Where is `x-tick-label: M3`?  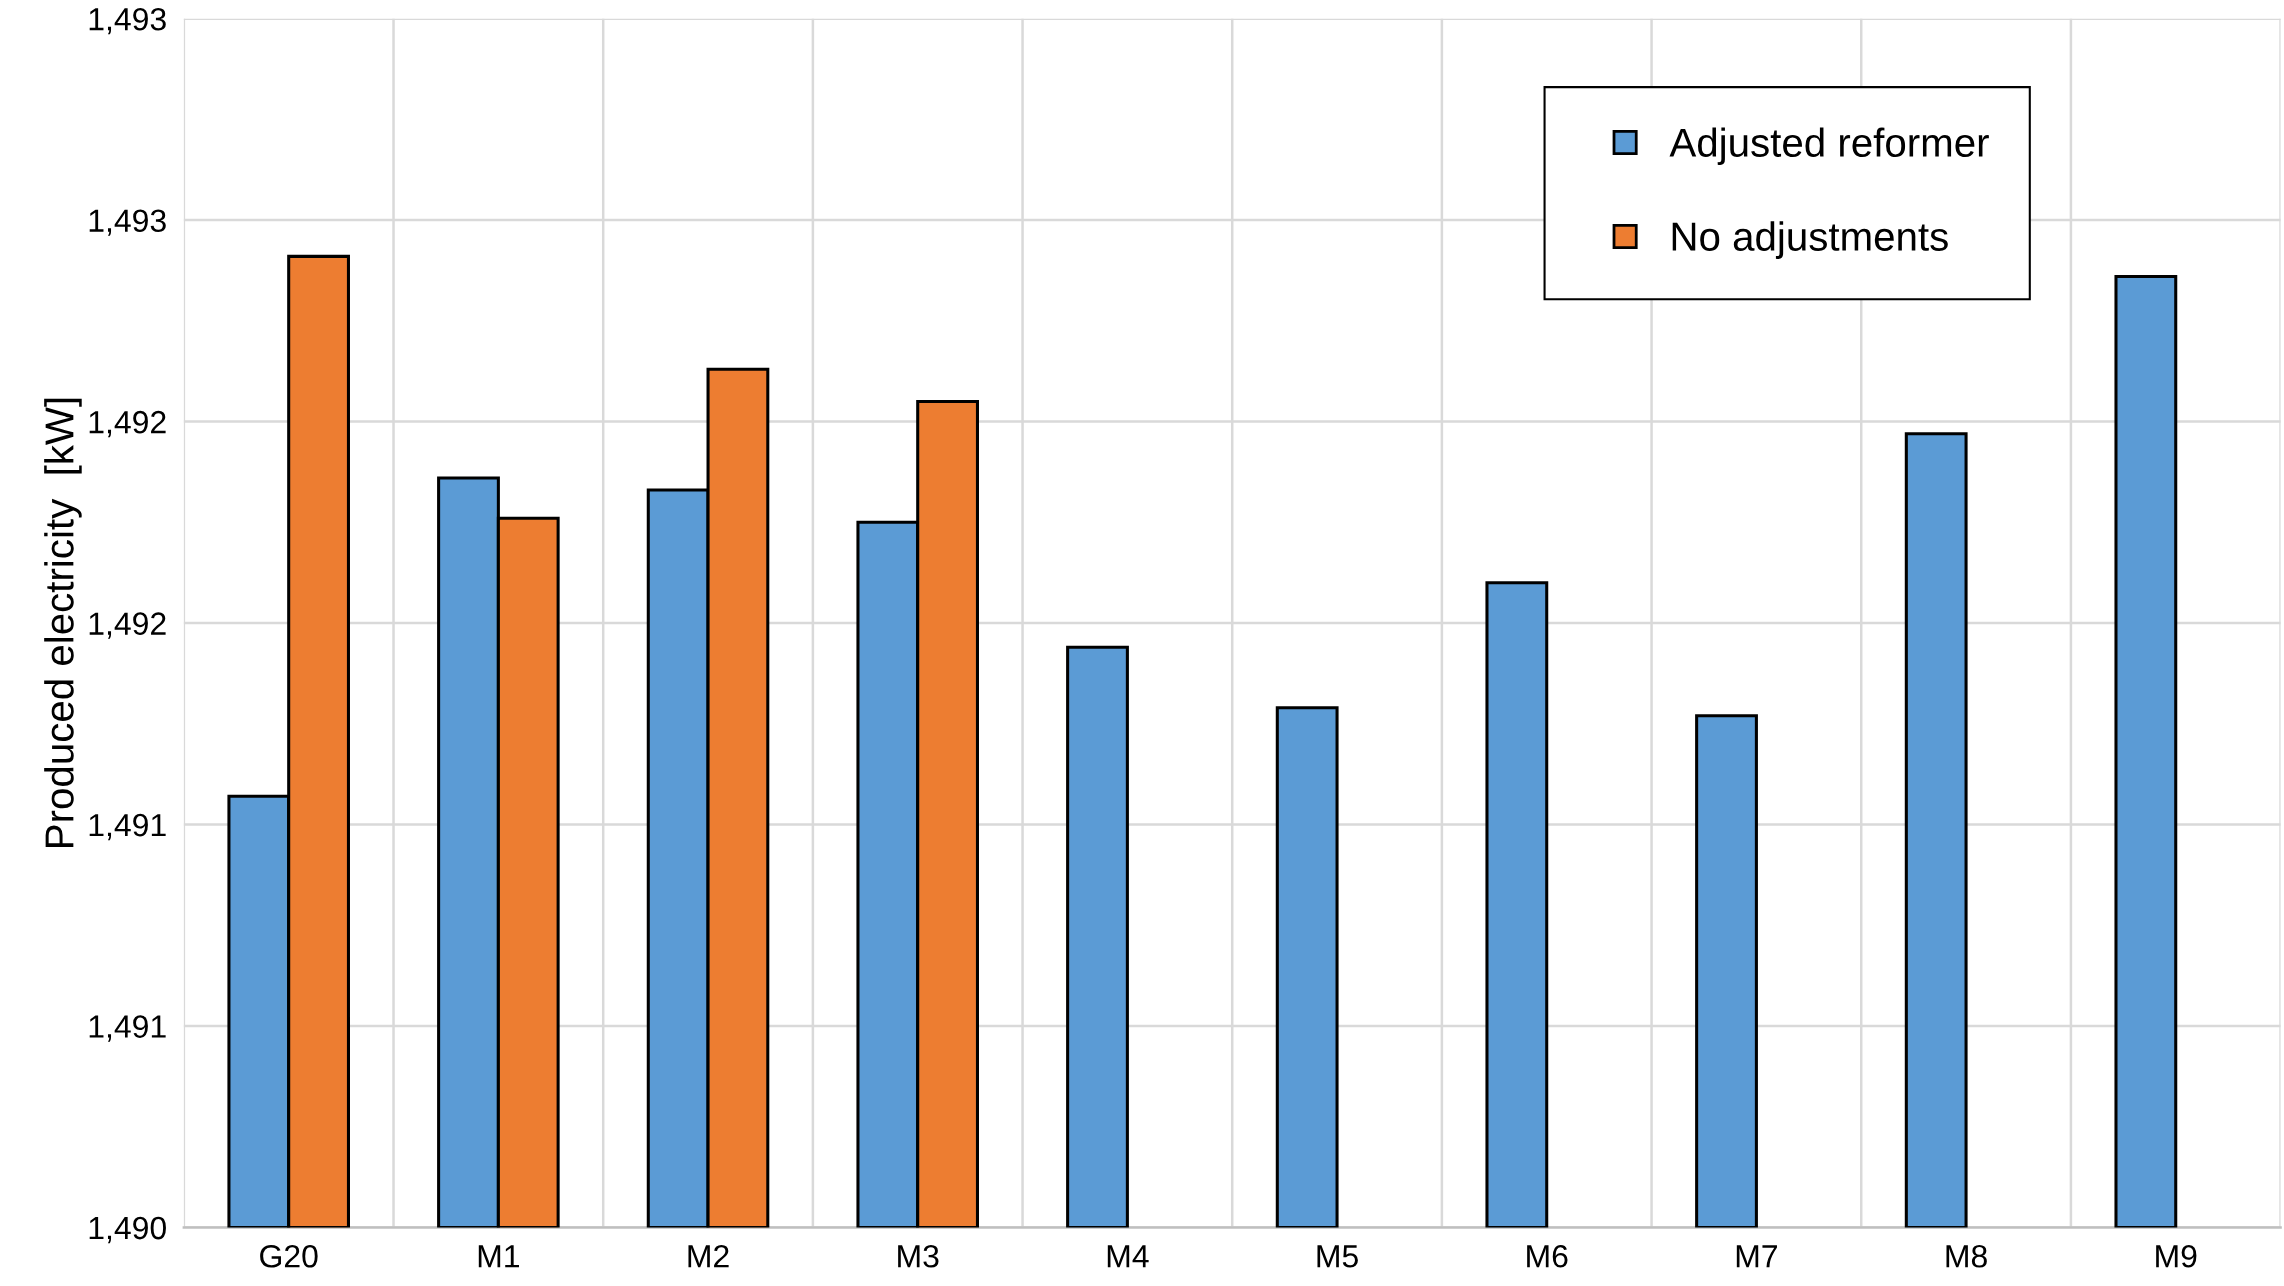
x-tick-label: M3 is located at coordinates (918, 1256).